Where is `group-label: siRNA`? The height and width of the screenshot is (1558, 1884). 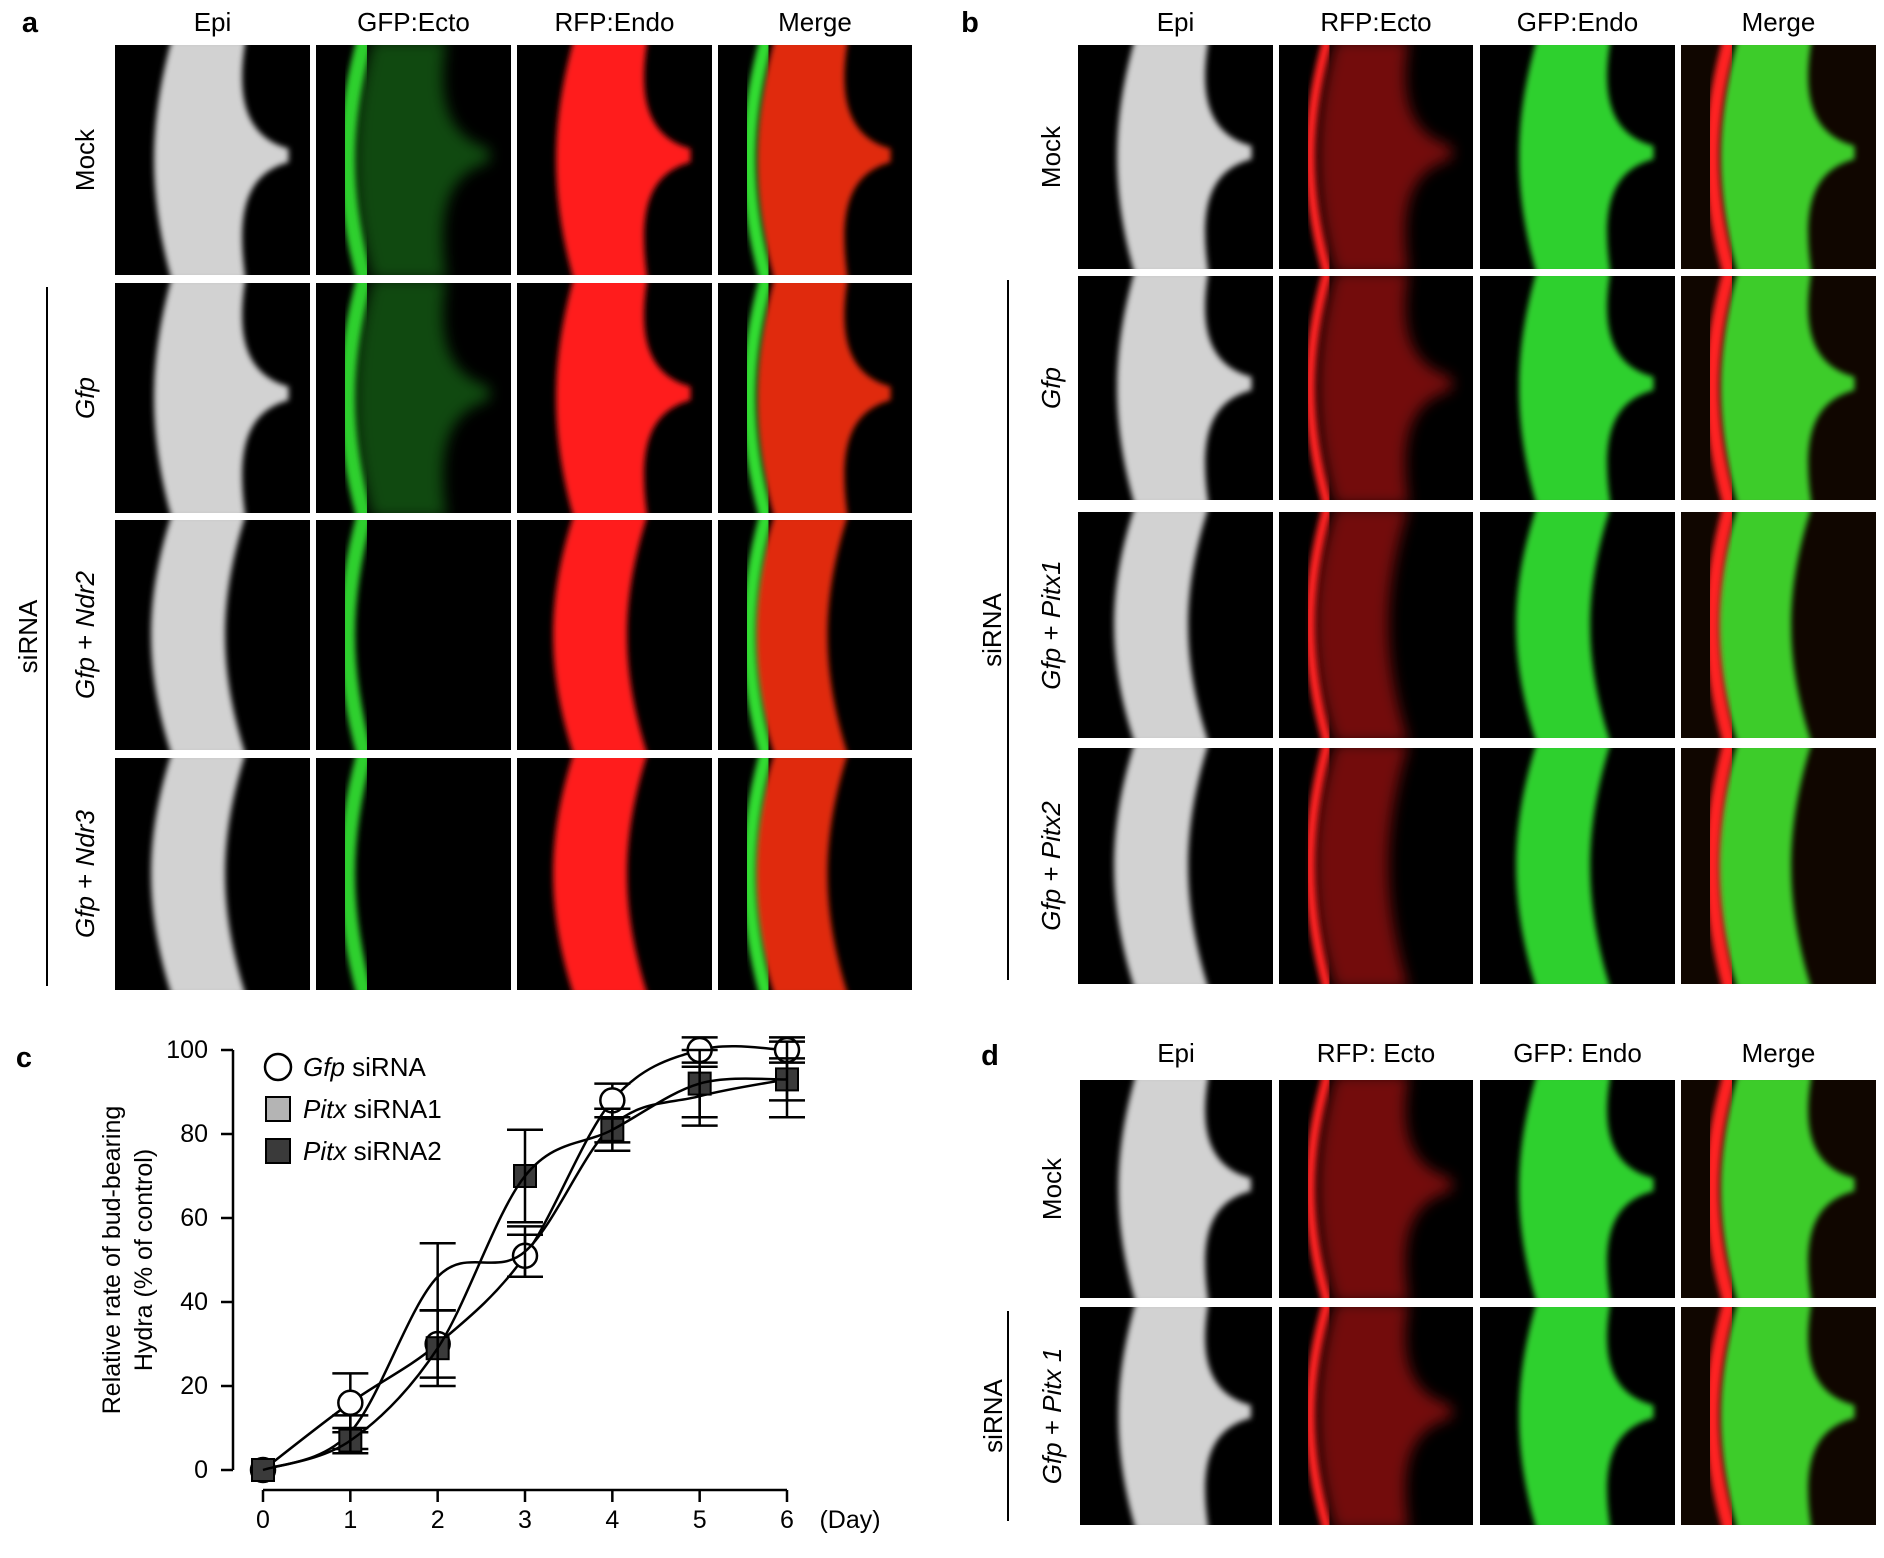
group-label: siRNA is located at coordinates (992, 630).